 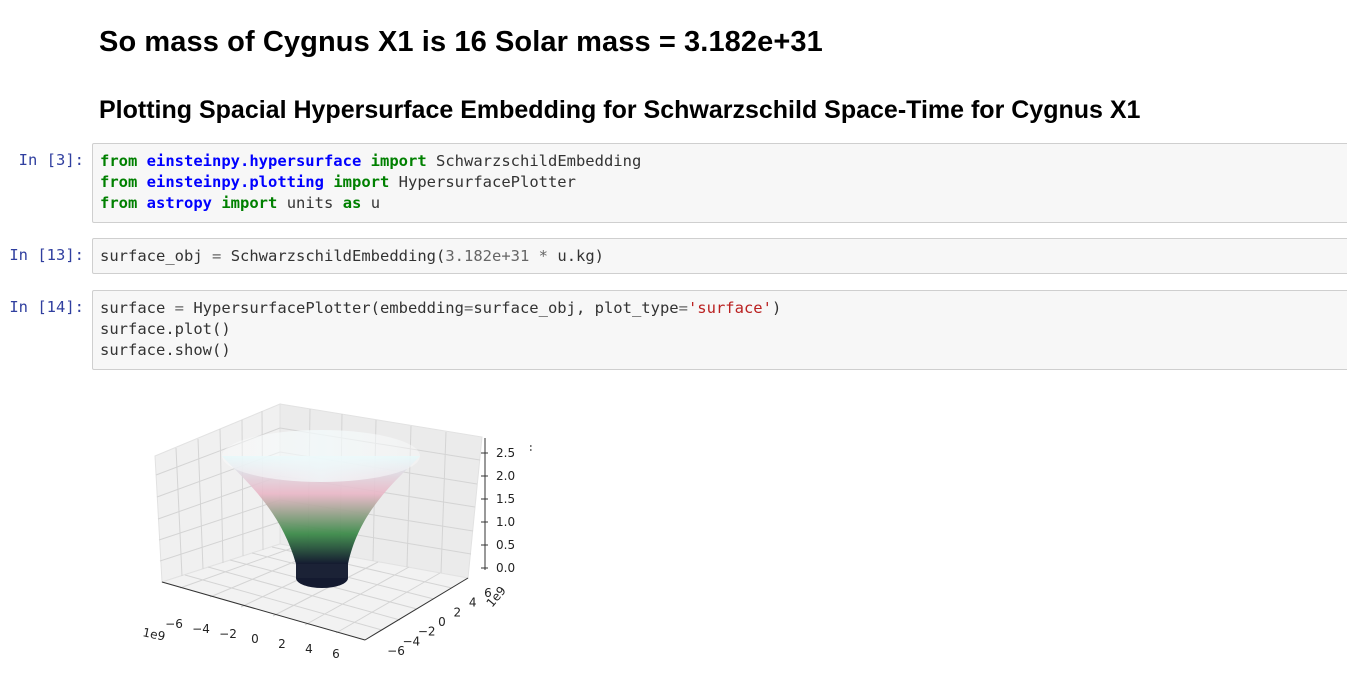 What do you see at coordinates (336, 654) in the screenshot?
I see `x-tick-label: 6` at bounding box center [336, 654].